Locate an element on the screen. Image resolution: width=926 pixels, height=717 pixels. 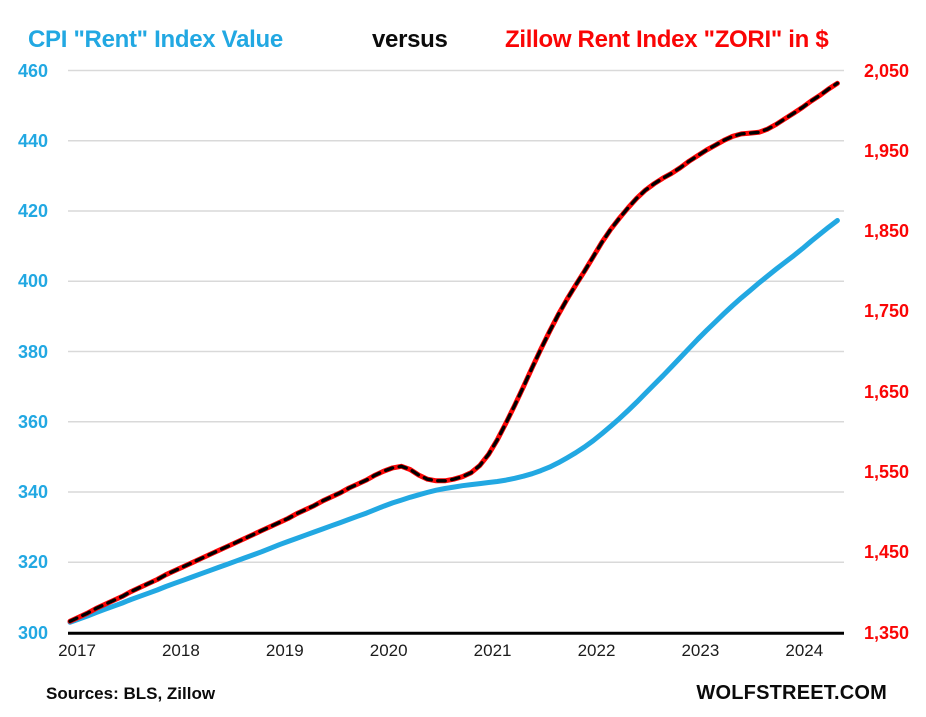
y-right-tick-label: 1,850 is located at coordinates (887, 231).